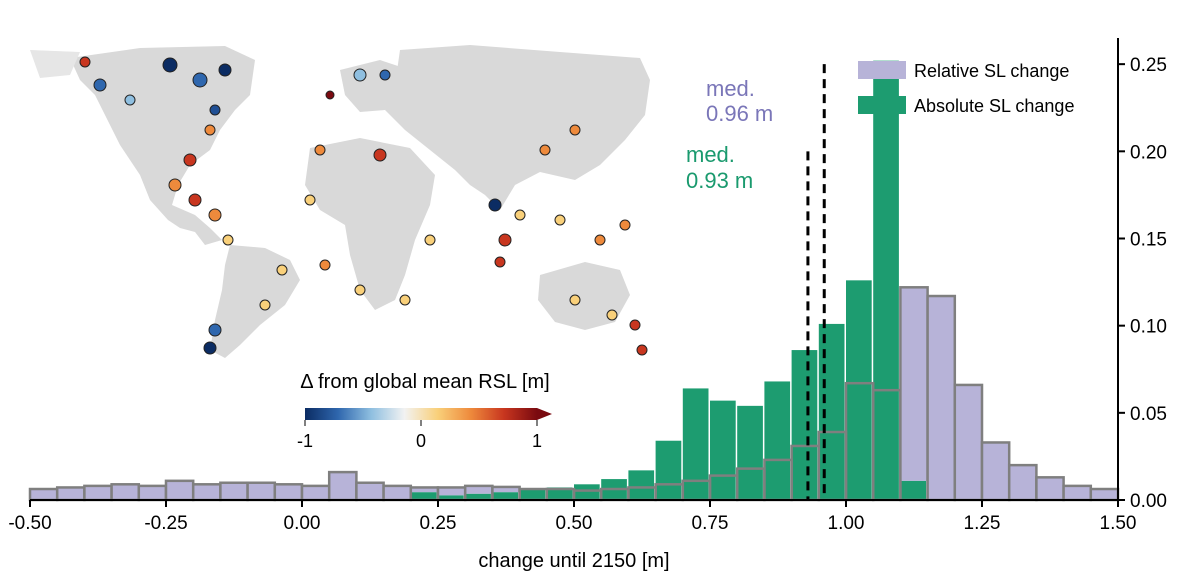  What do you see at coordinates (966, 88) in the screenshot?
I see `chart-legend: Relative SL change Absolute SL change` at bounding box center [966, 88].